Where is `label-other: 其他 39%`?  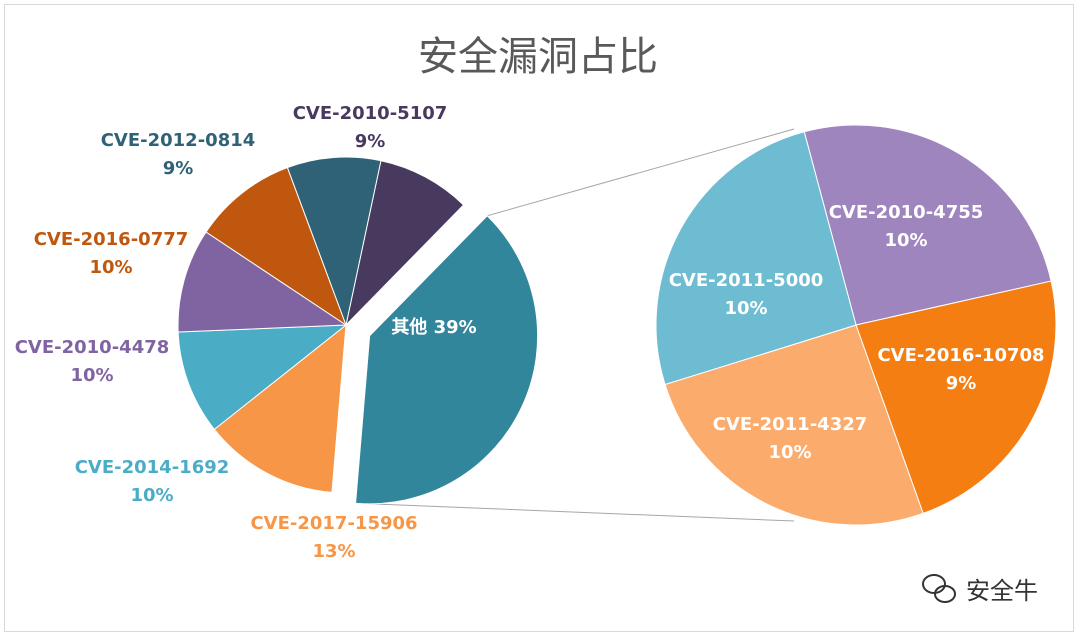
label-other: 其他 39% is located at coordinates (433, 327).